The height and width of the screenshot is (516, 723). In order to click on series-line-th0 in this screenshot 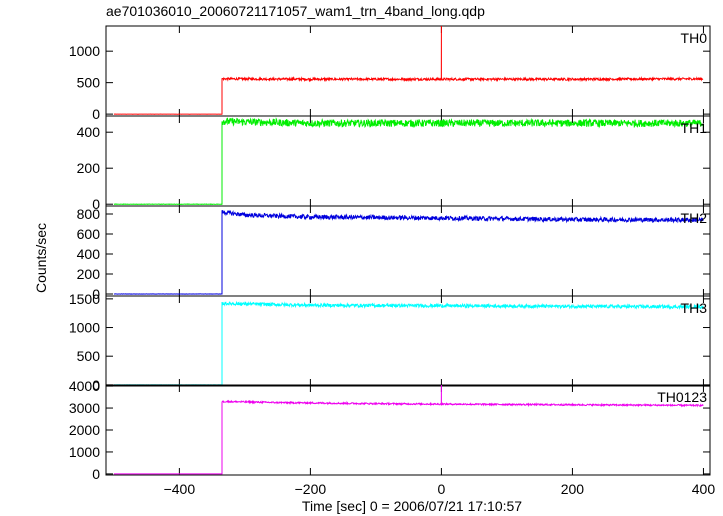, I will do `click(408, 70)`.